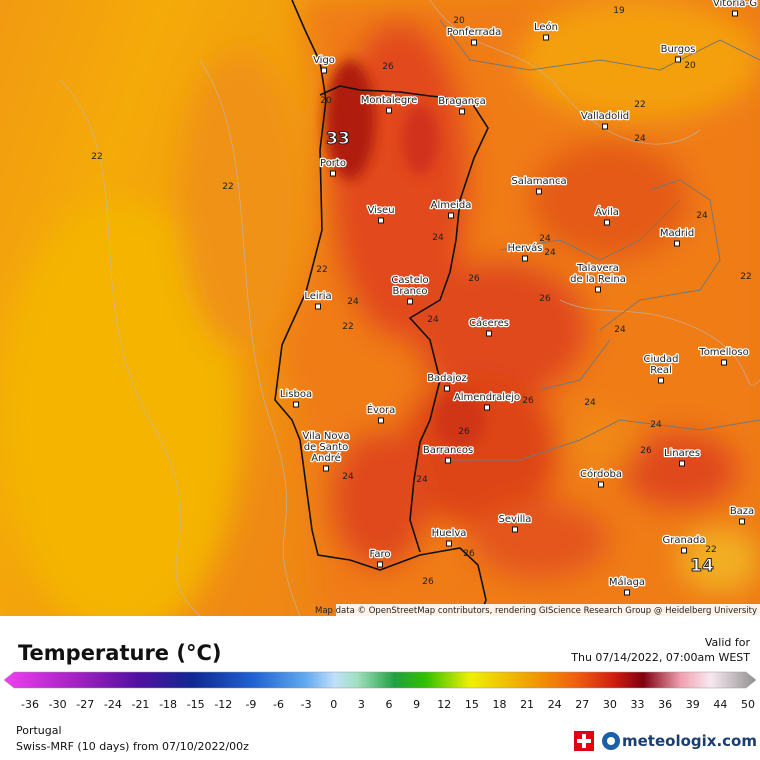 The height and width of the screenshot is (760, 760). Describe the element at coordinates (546, 27) in the screenshot. I see `place-label: León` at that location.